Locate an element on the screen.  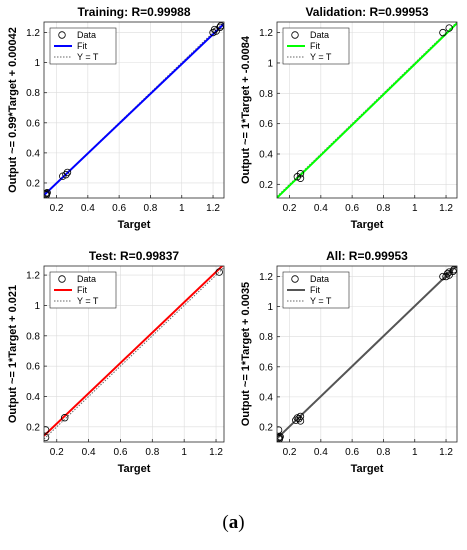
plot-title: Test: R=0.99837 is located at coordinates (134, 256).